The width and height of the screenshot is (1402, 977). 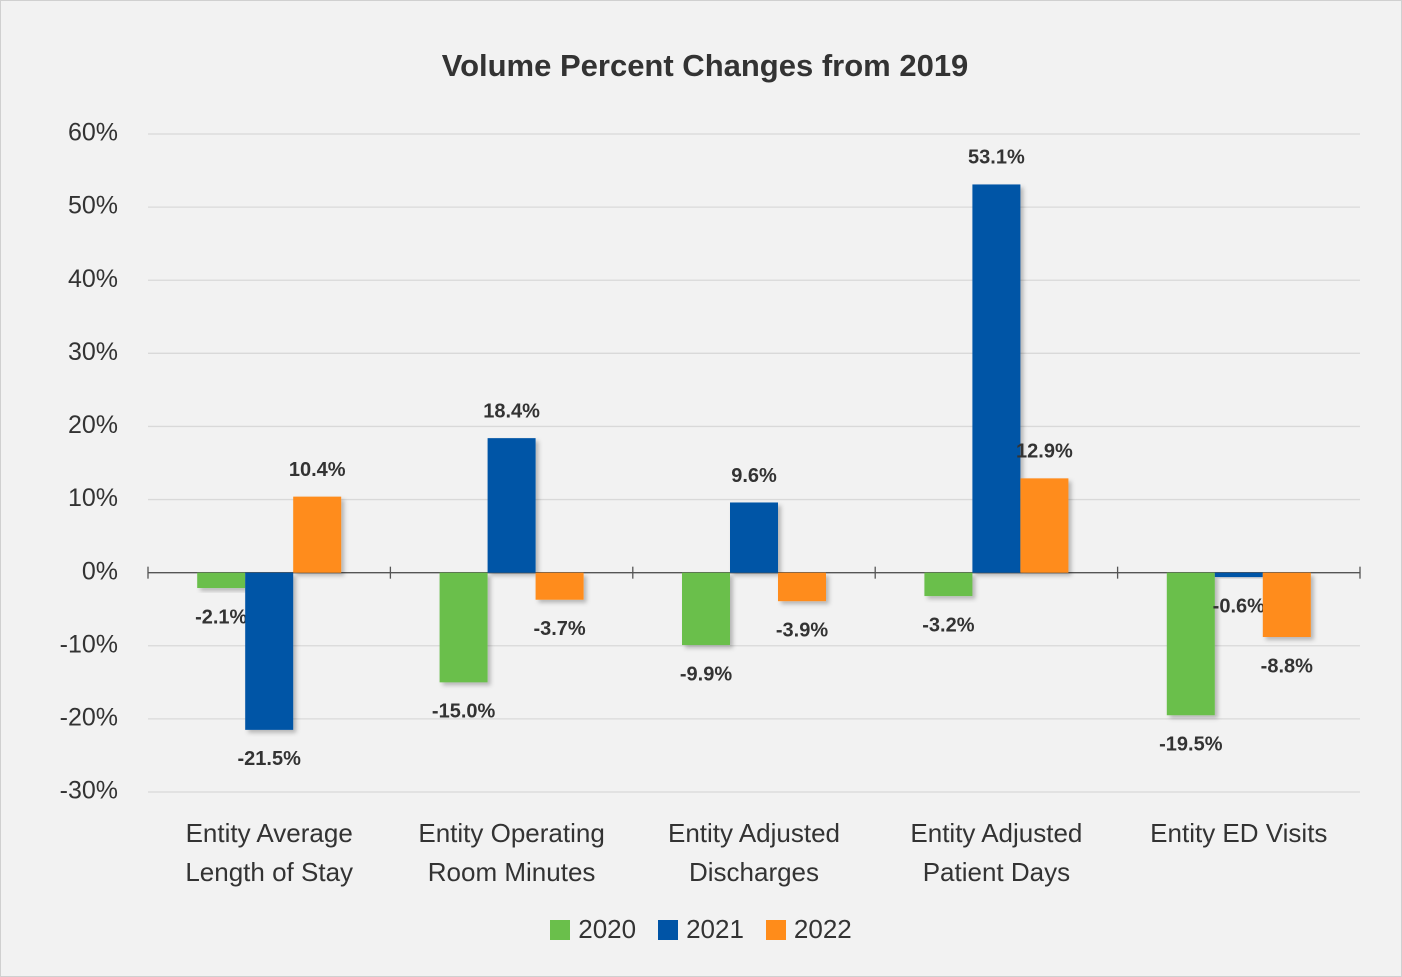 What do you see at coordinates (559, 629) in the screenshot?
I see `data-label: -3.7%` at bounding box center [559, 629].